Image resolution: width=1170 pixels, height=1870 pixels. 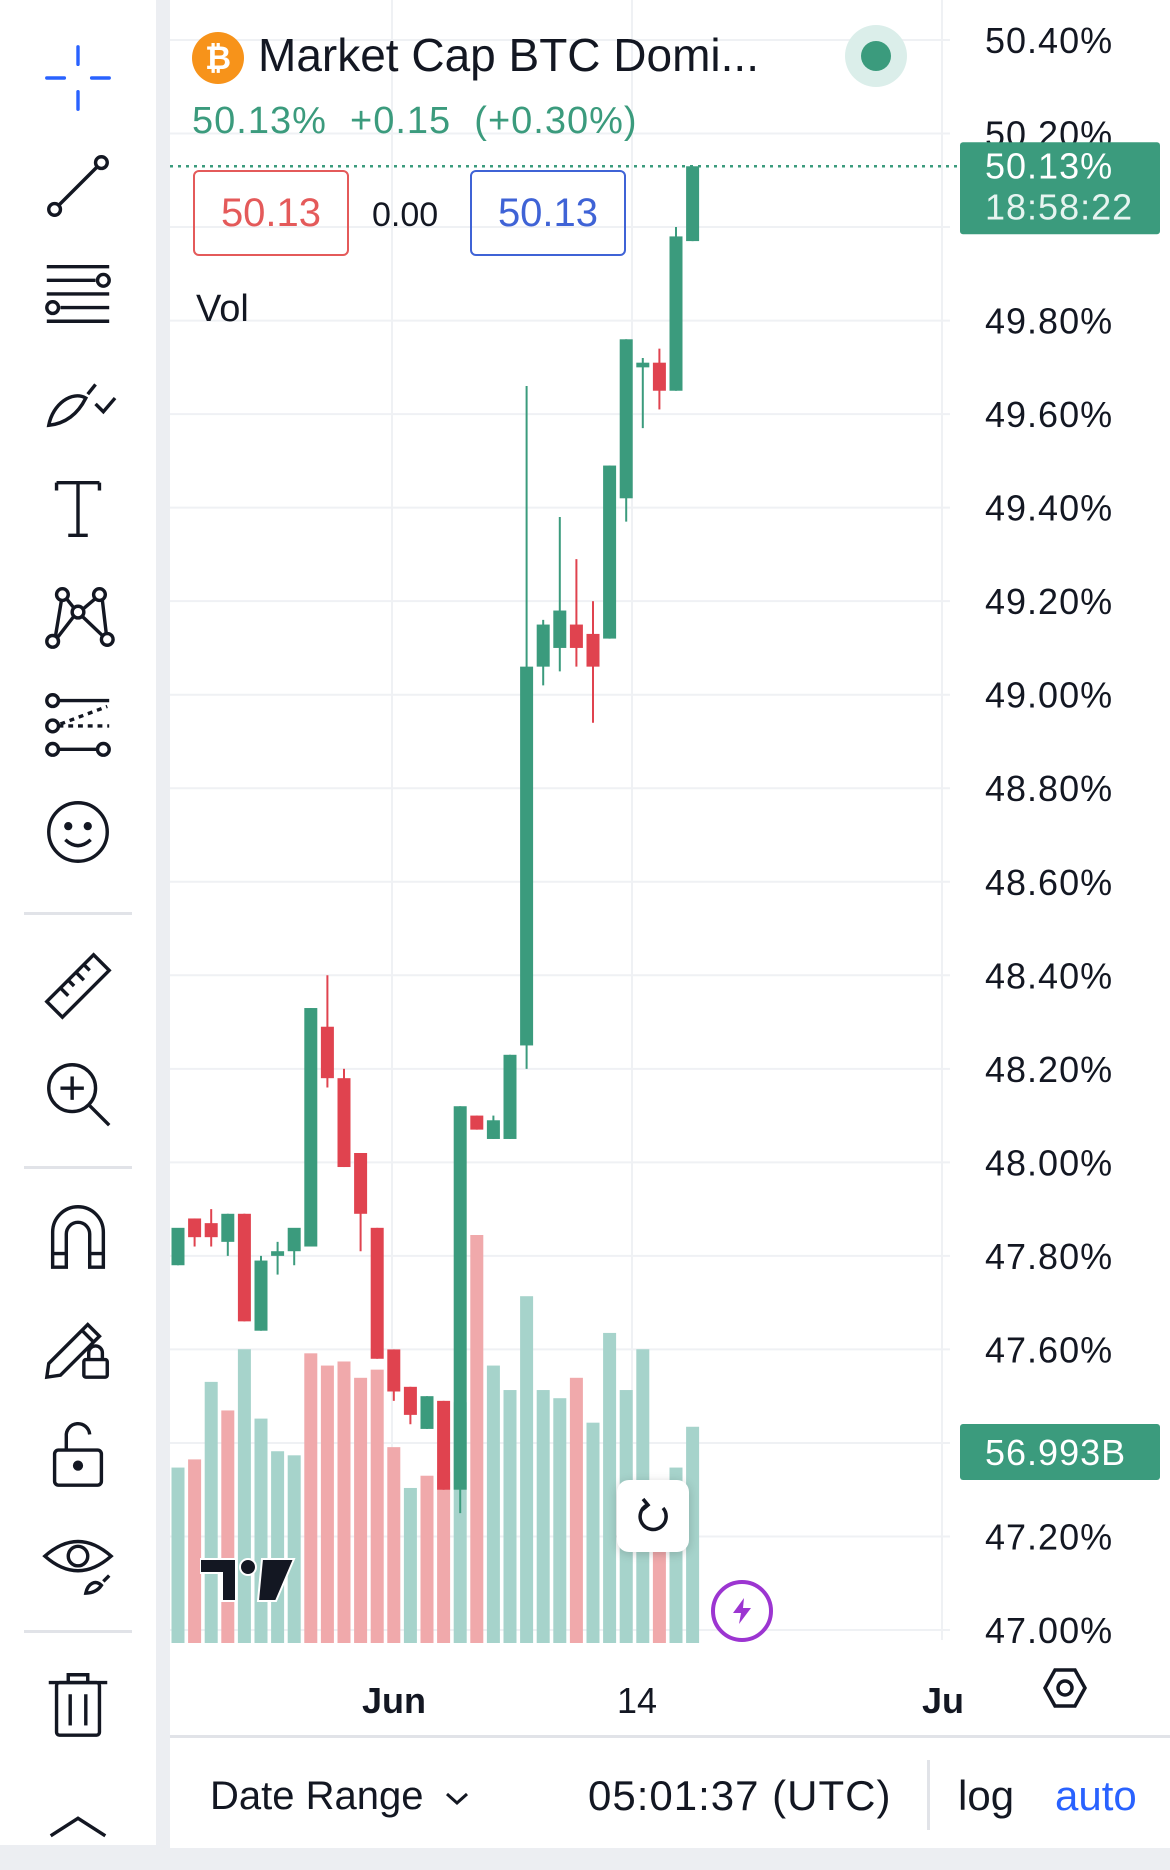 What do you see at coordinates (78, 616) in the screenshot?
I see `pattern-icon` at bounding box center [78, 616].